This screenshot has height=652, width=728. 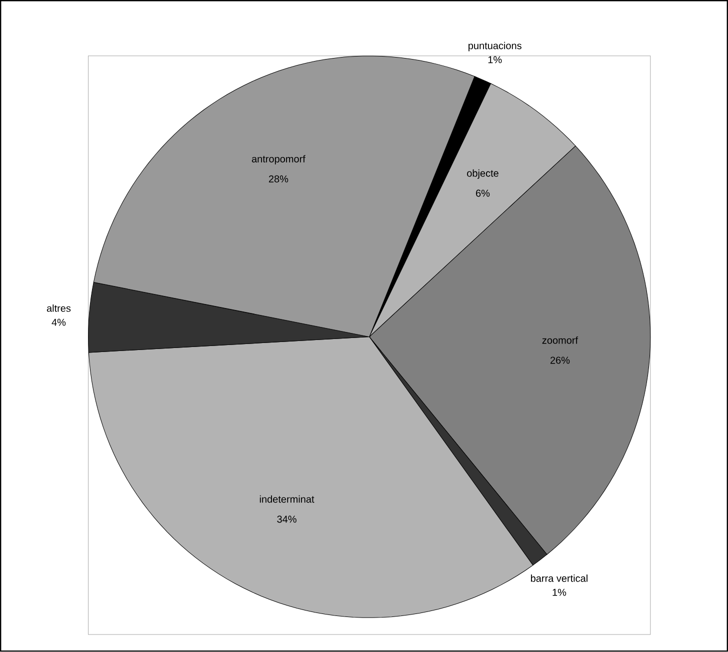 I want to click on slice-label: puntuacions, so click(x=495, y=47).